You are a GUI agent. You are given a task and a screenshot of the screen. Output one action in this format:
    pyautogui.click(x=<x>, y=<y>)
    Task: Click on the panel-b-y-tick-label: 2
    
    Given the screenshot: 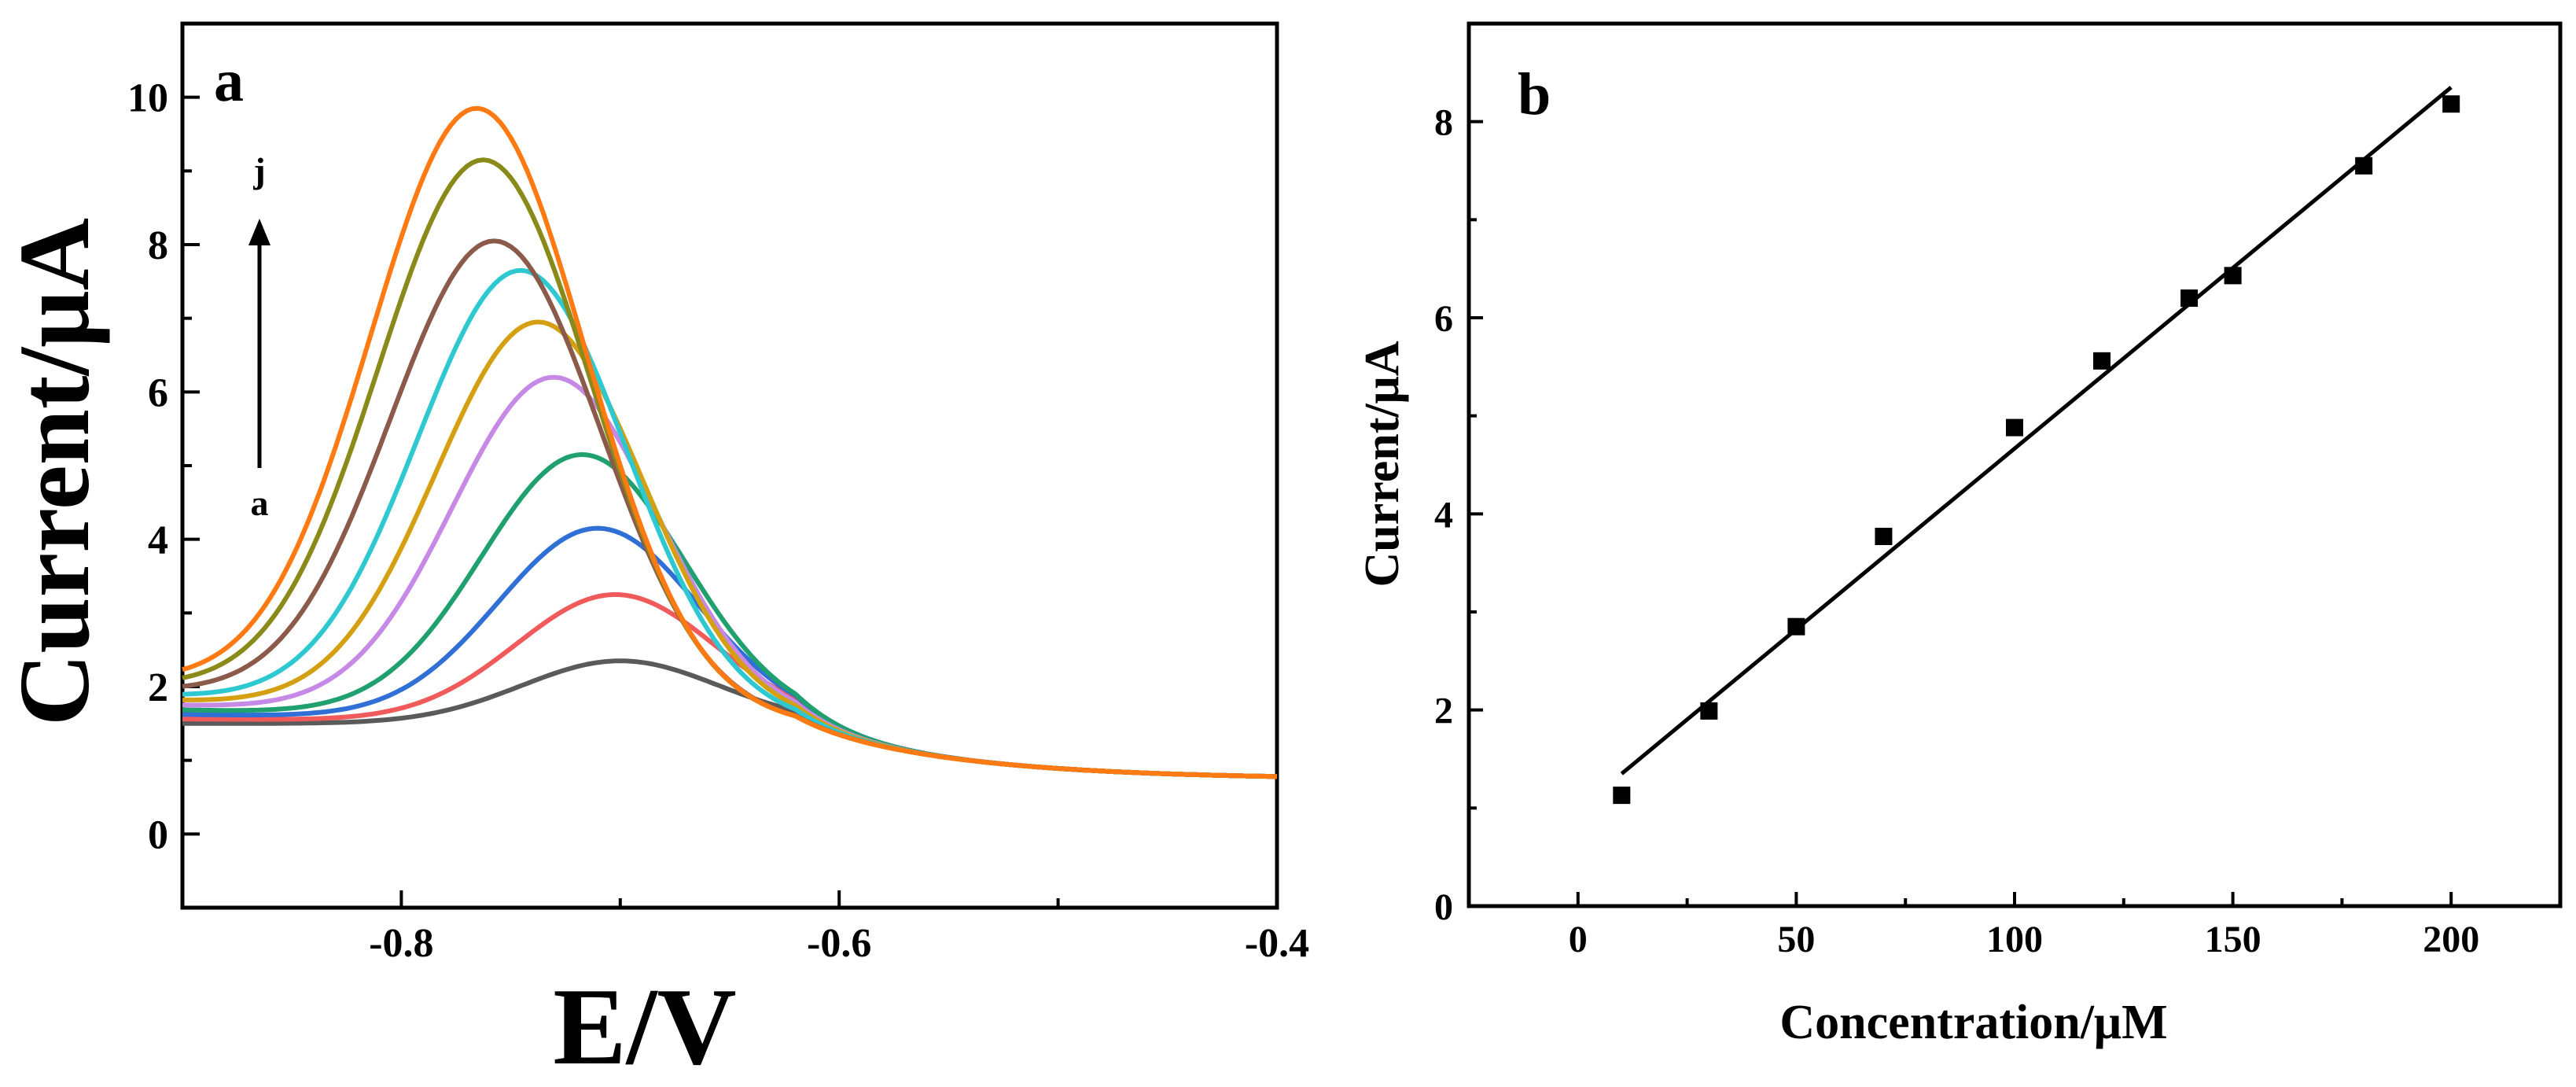 What is the action you would take?
    pyautogui.click(x=1443, y=712)
    